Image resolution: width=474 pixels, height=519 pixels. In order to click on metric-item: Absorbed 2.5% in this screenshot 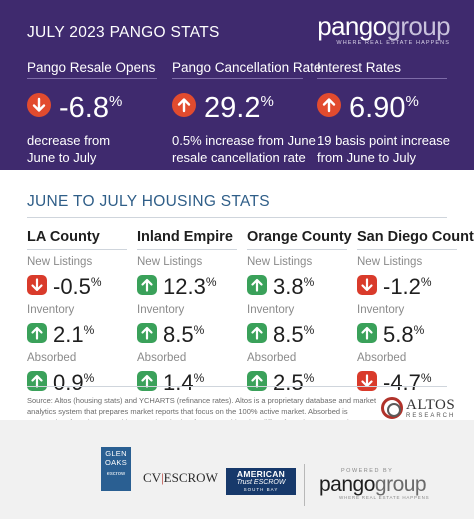, I will do `click(297, 373)`.